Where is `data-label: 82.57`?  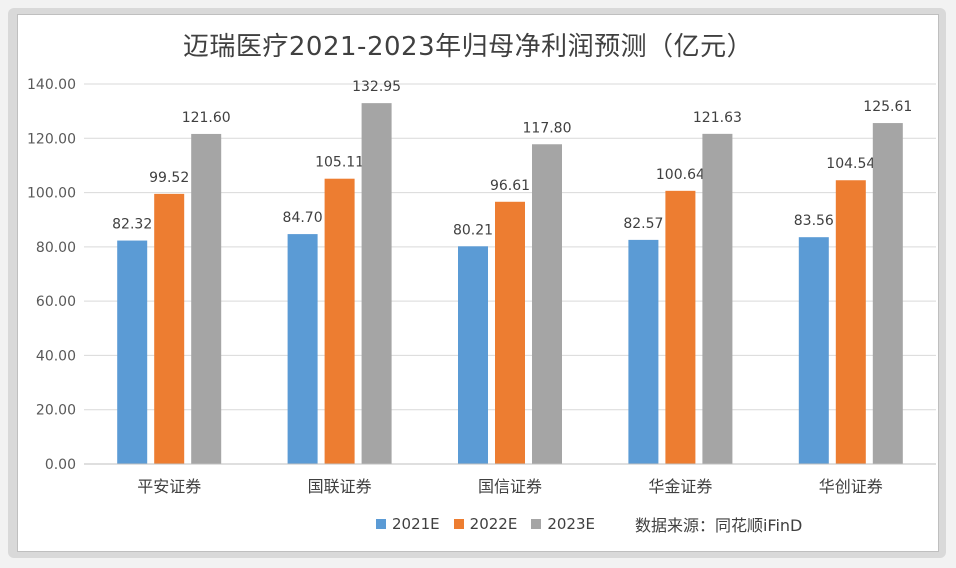 data-label: 82.57 is located at coordinates (643, 224).